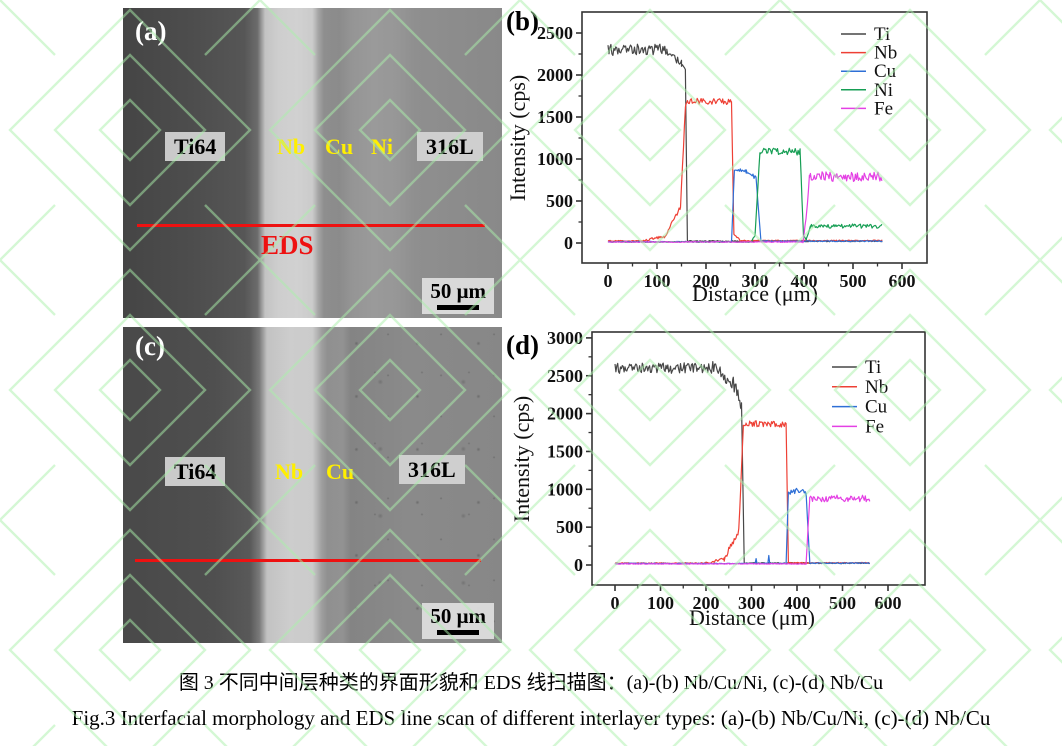 The height and width of the screenshot is (746, 1062). What do you see at coordinates (382, 146) in the screenshot?
I see `region-label-ni: Ni` at bounding box center [382, 146].